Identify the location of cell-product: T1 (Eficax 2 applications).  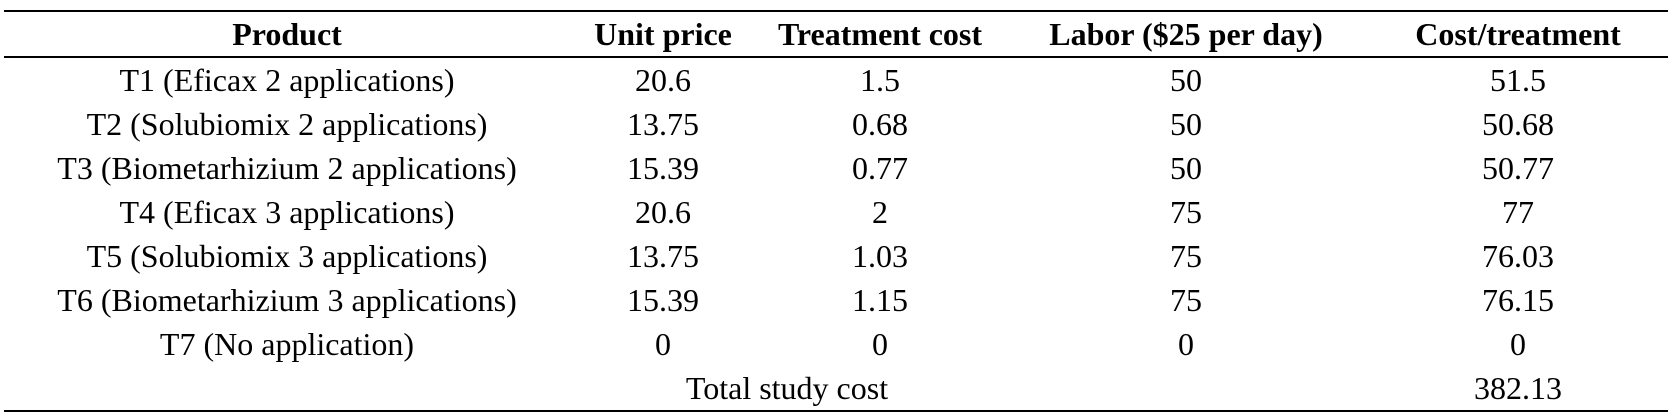
(287, 79).